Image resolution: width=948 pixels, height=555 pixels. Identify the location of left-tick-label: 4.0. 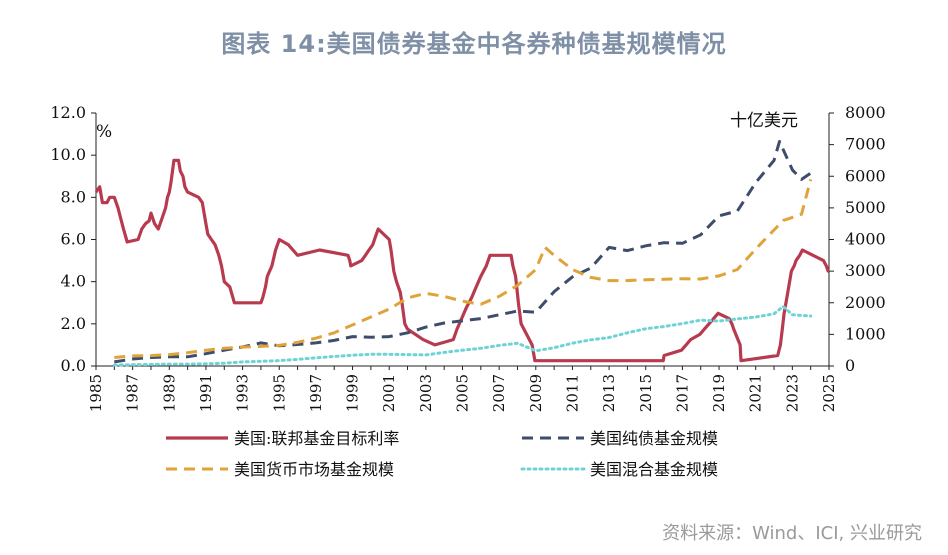
(73, 281).